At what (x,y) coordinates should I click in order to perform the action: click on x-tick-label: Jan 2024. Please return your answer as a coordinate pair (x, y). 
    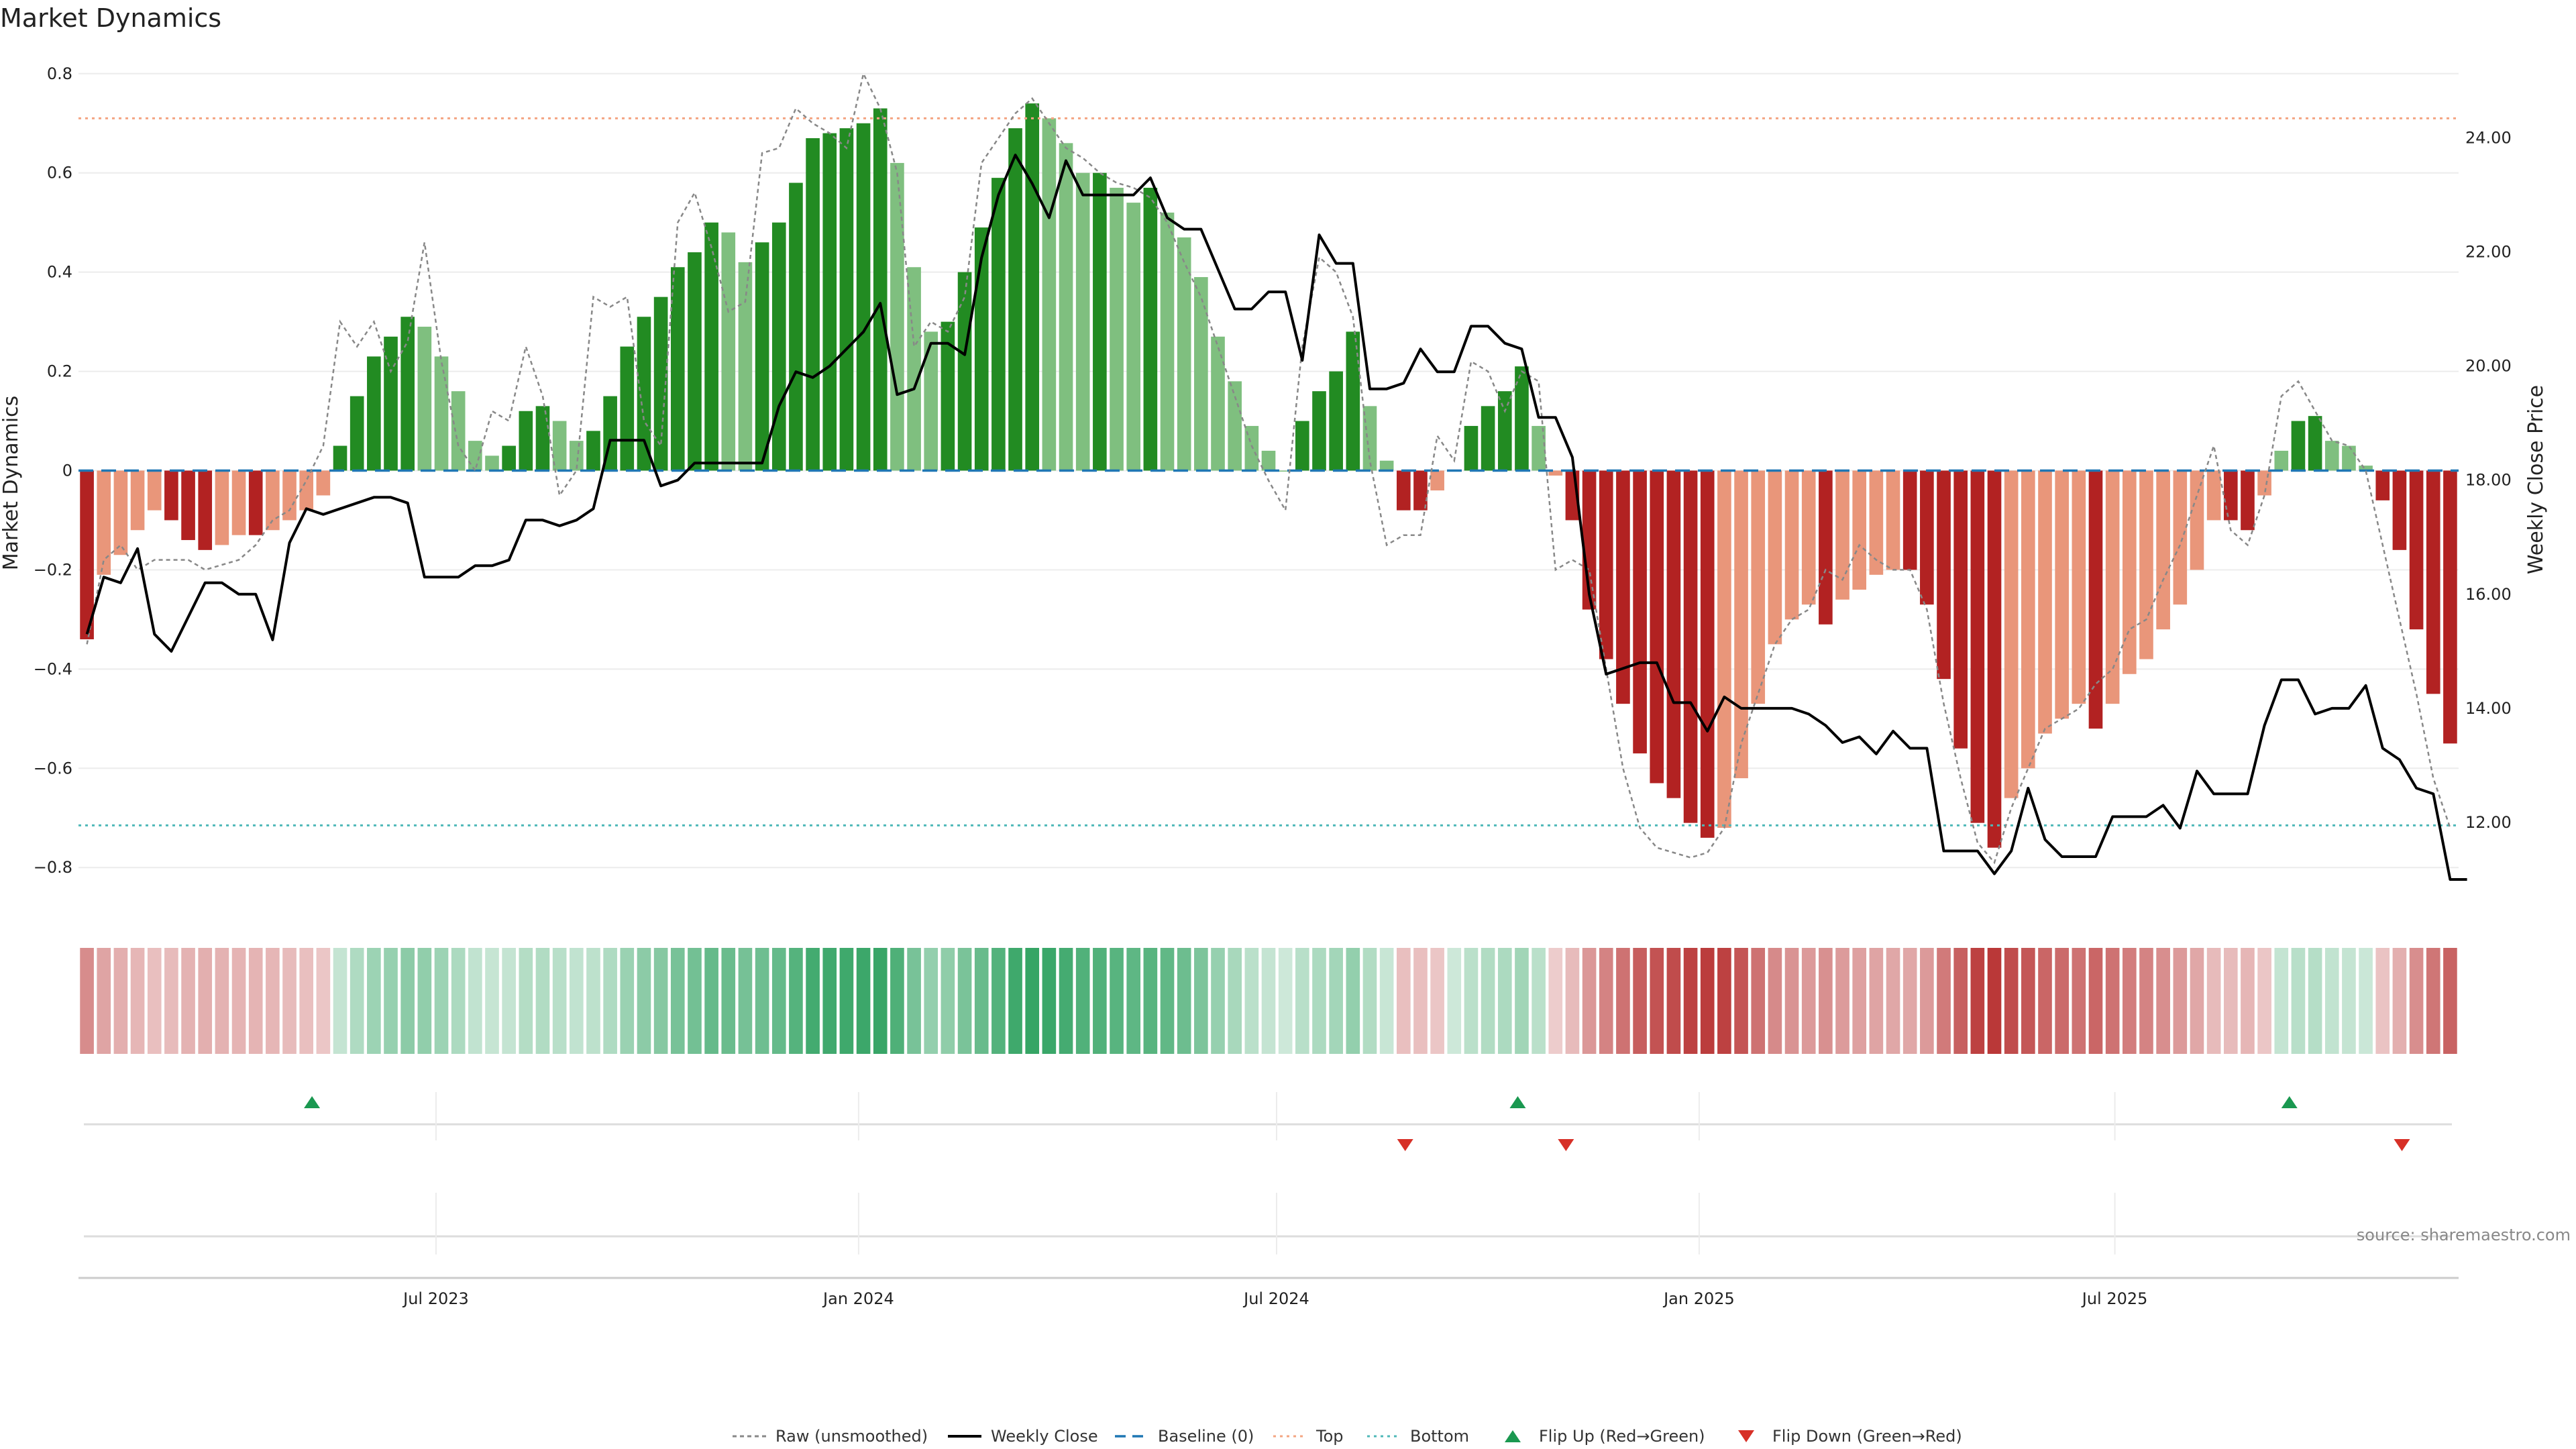
    Looking at the image, I should click on (858, 1298).